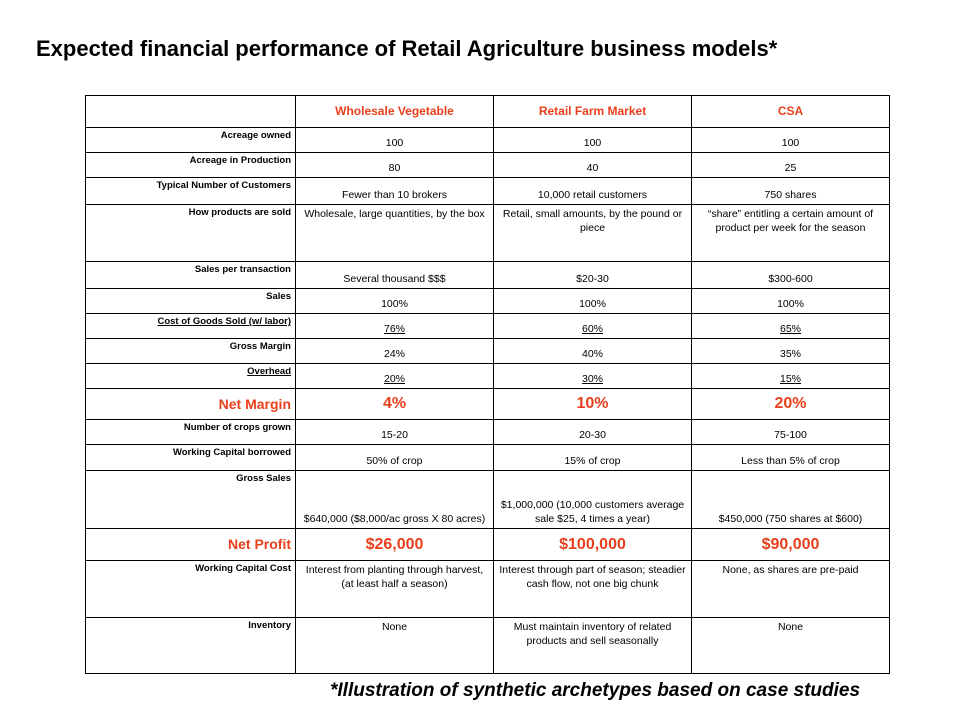 Image resolution: width=960 pixels, height=720 pixels. I want to click on table-cell: $20-30, so click(592, 275).